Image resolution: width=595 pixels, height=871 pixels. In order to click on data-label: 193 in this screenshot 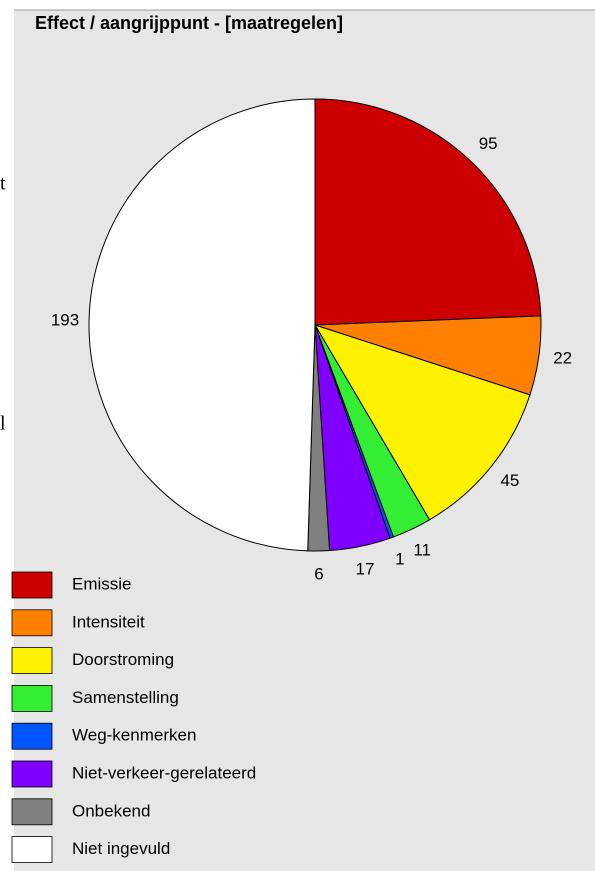, I will do `click(65, 319)`.